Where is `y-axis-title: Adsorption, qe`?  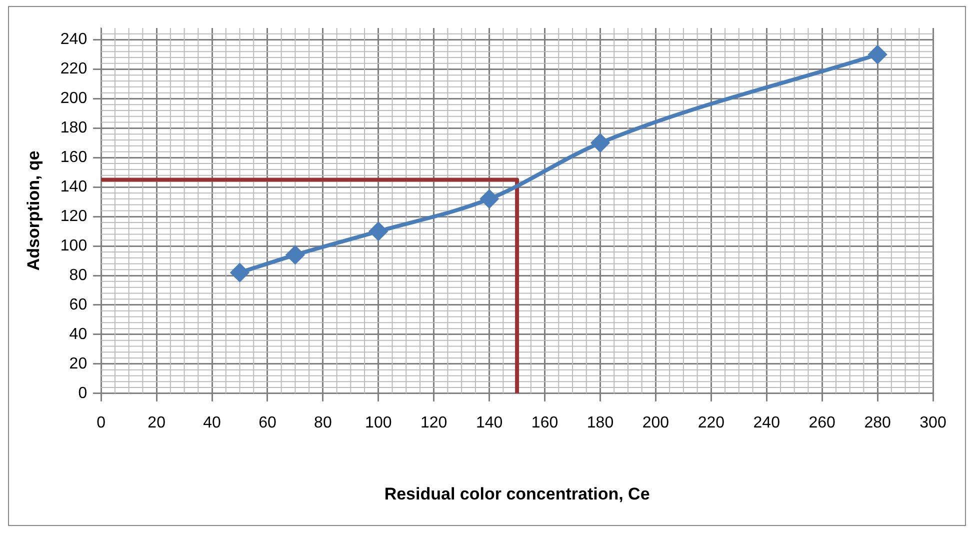 y-axis-title: Adsorption, qe is located at coordinates (33, 210).